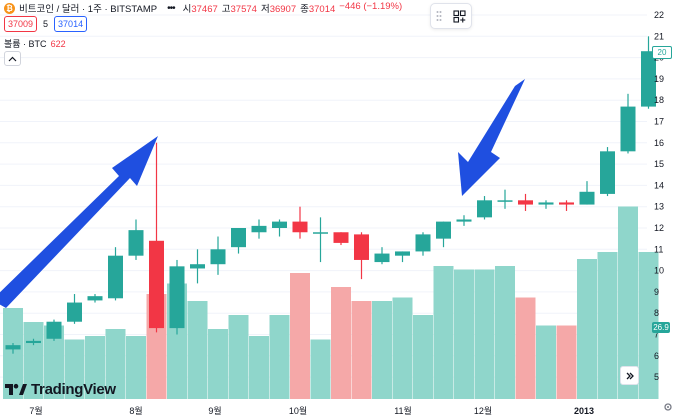 The height and width of the screenshot is (418, 673). I want to click on high-key: 고, so click(226, 9).